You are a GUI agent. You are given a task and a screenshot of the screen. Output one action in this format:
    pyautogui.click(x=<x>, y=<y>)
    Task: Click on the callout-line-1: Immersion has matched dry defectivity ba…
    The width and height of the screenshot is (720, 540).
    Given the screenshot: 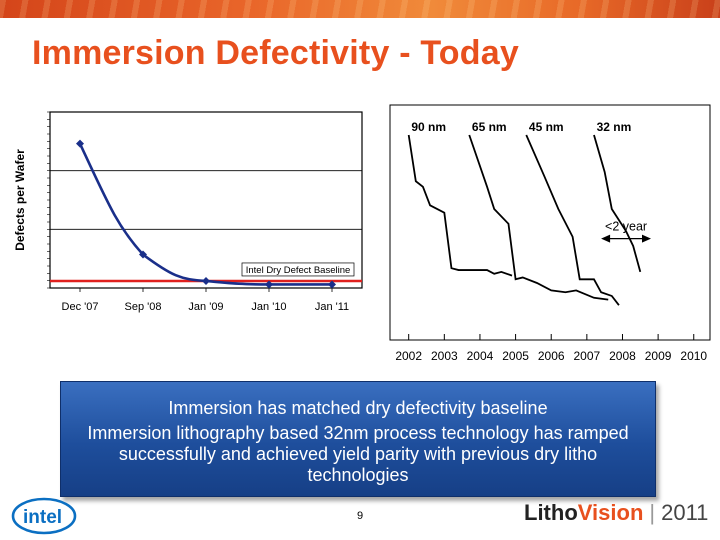 What is the action you would take?
    pyautogui.click(x=358, y=408)
    